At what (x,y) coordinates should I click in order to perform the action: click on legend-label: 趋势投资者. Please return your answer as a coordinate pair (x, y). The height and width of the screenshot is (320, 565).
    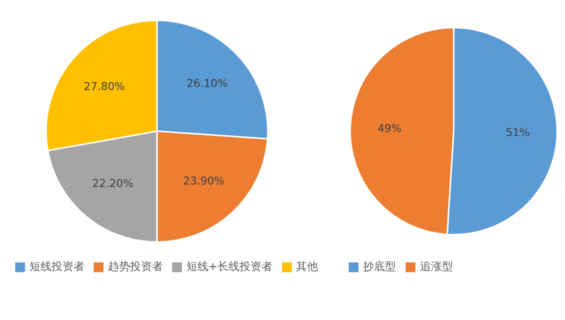
    Looking at the image, I should click on (135, 267).